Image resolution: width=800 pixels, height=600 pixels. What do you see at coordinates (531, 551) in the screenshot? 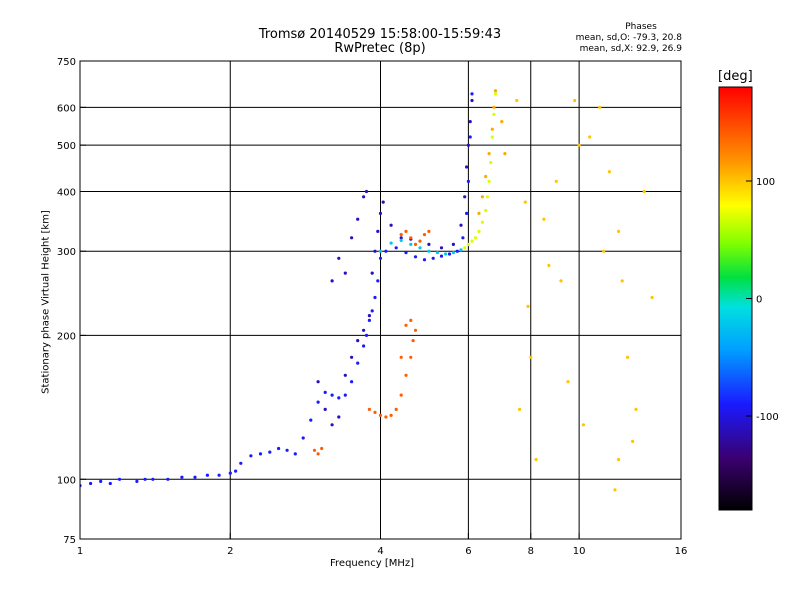
I see `x-tick-label: 8` at bounding box center [531, 551].